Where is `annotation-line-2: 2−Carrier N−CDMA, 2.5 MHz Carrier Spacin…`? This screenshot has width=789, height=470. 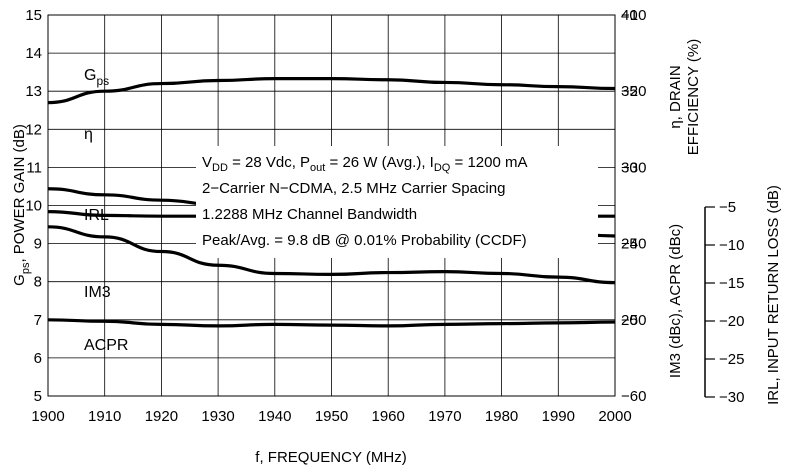 annotation-line-2: 2−Carrier N−CDMA, 2.5 MHz Carrier Spacin… is located at coordinates (353, 188).